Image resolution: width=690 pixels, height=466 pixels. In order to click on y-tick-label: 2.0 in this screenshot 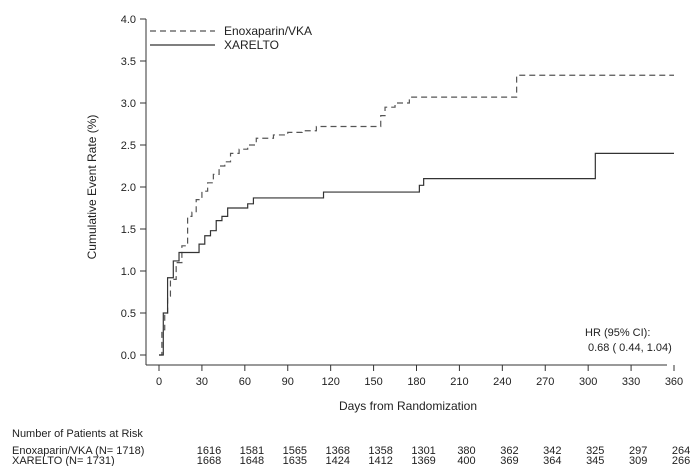, I will do `click(128, 188)`.